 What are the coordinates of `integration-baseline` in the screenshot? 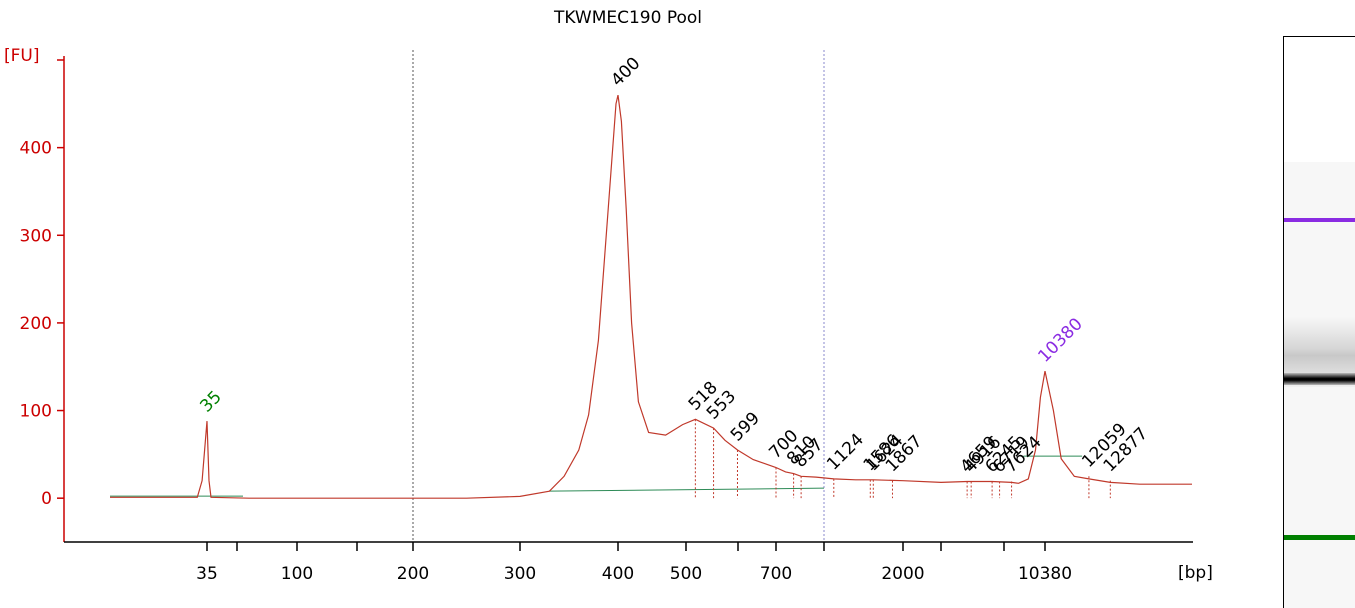 It's located at (687, 489).